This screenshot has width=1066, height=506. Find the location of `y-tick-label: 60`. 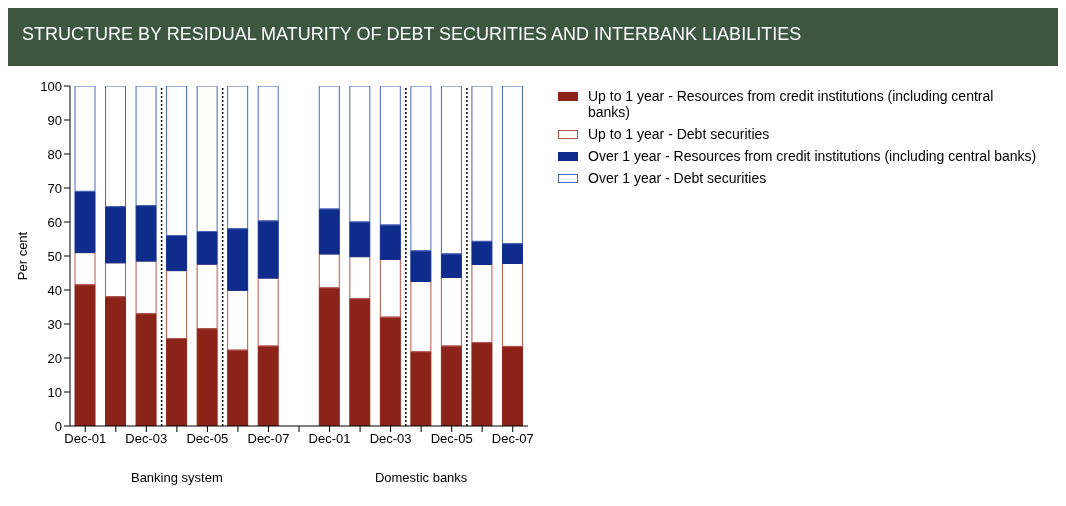

y-tick-label: 60 is located at coordinates (54, 222).